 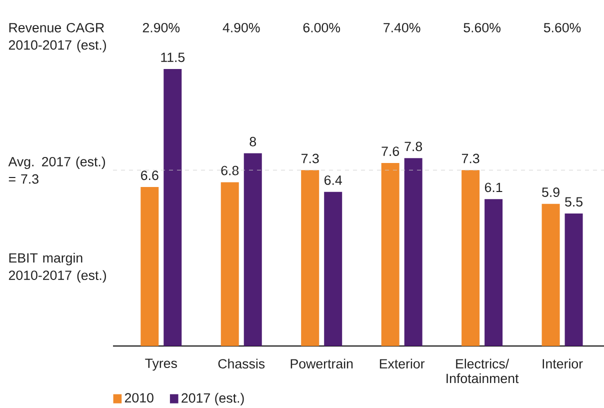 I want to click on data-label: 5.9, so click(x=551, y=192).